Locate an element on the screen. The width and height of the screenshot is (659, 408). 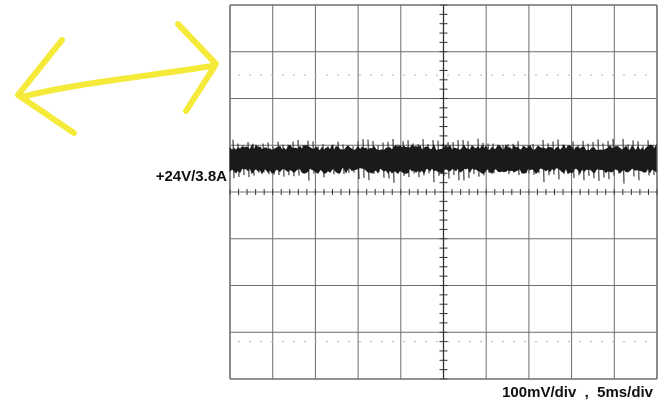
waveform-trace is located at coordinates (443, 161).